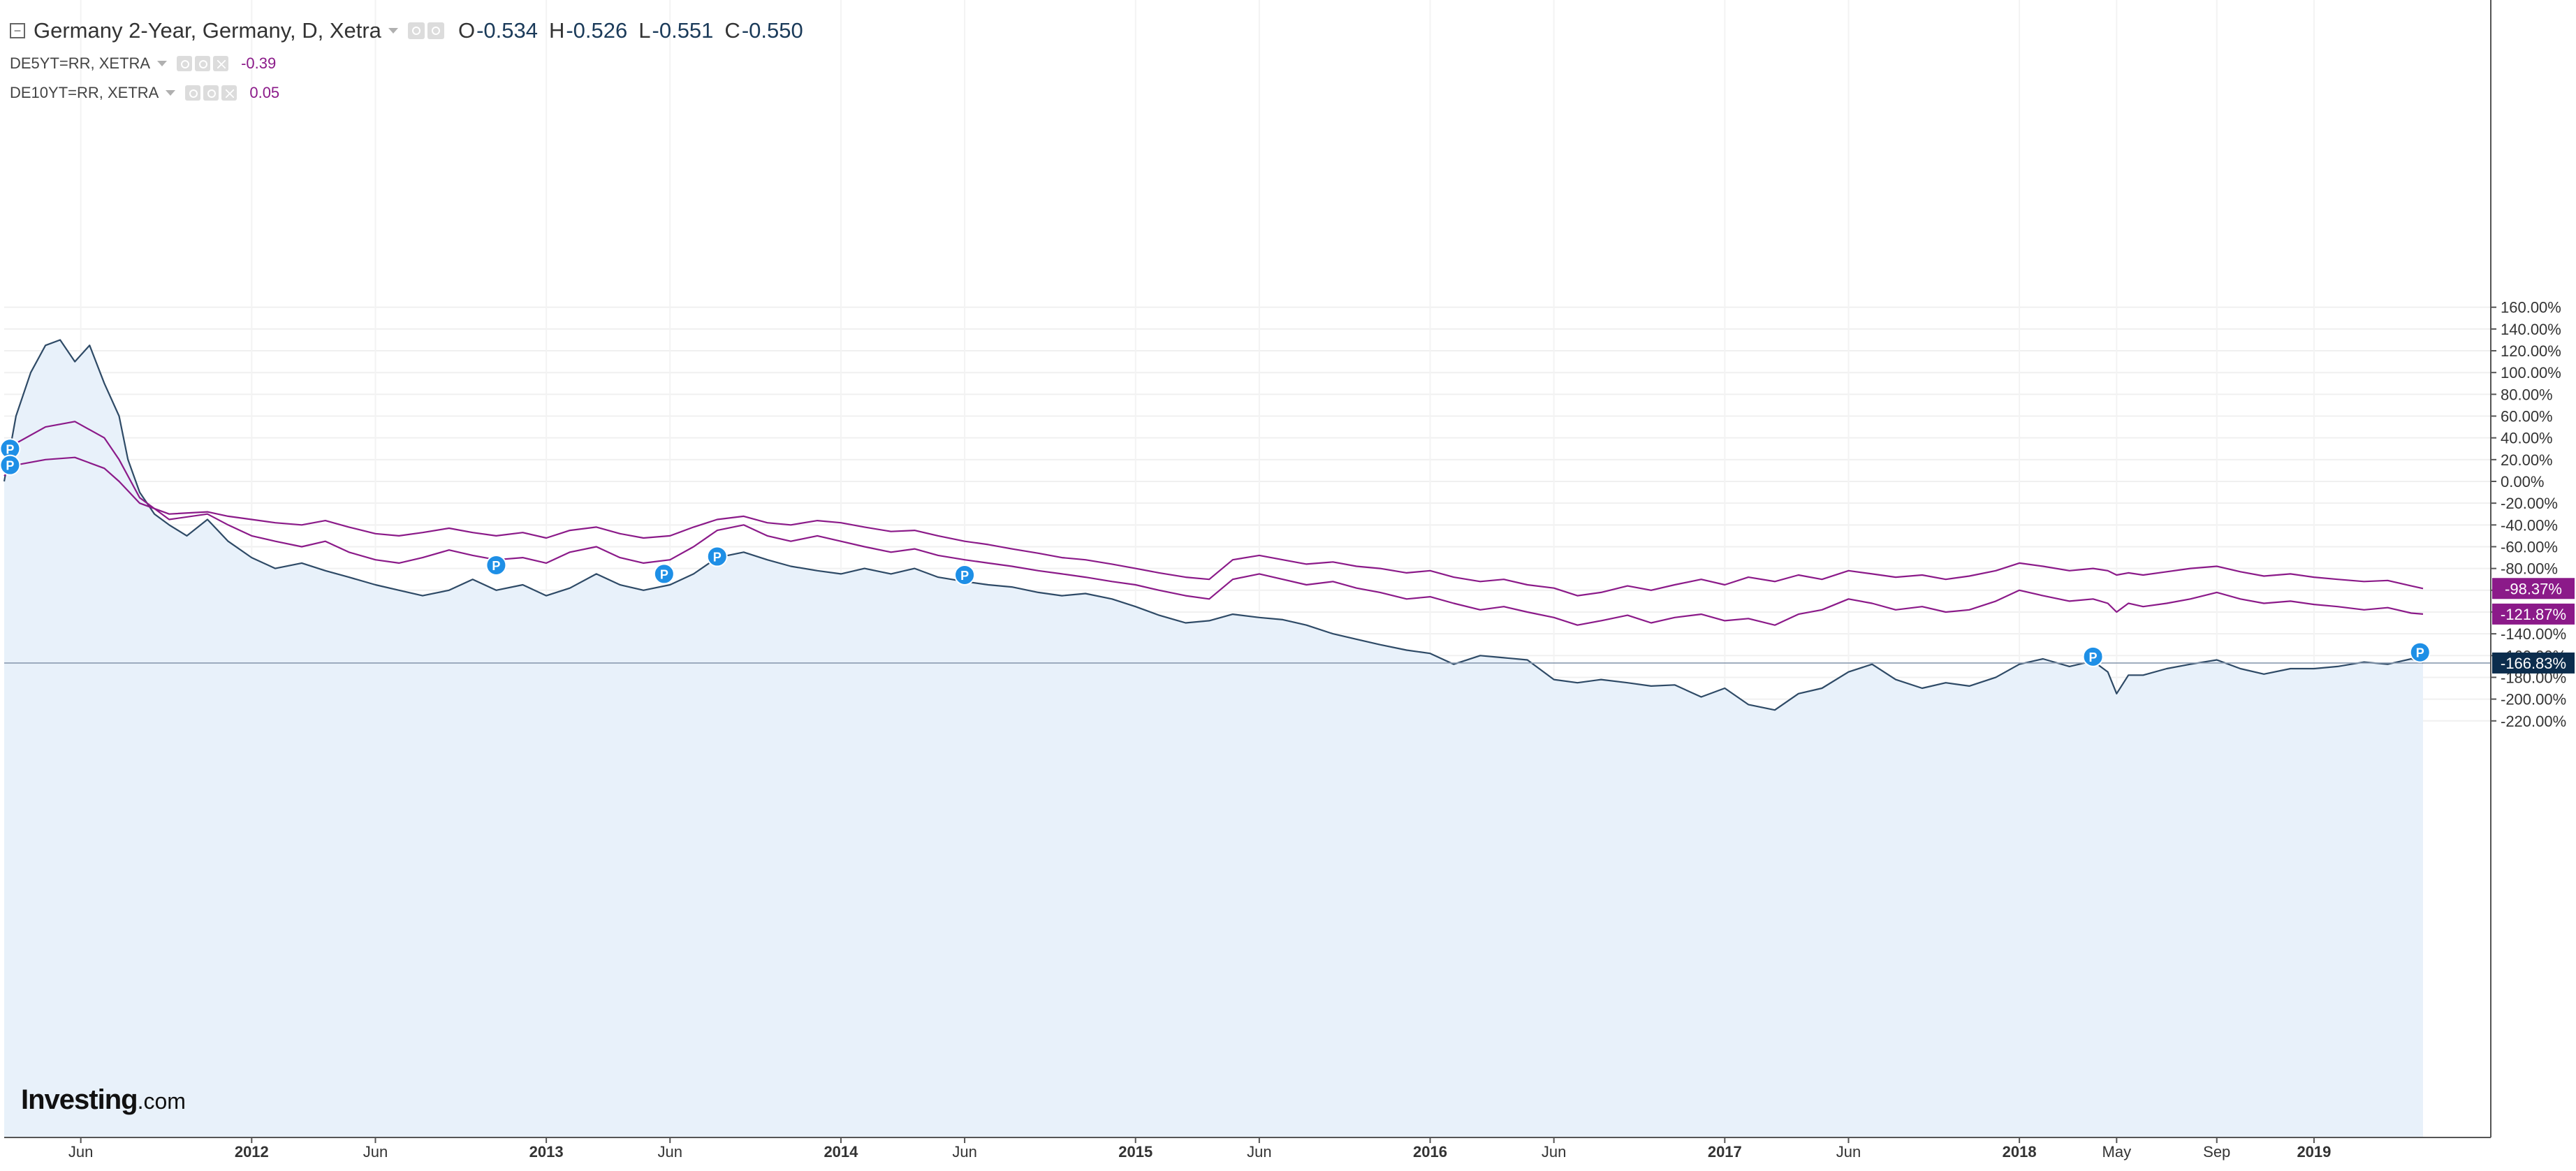 Image resolution: width=2576 pixels, height=1171 pixels. I want to click on y-tick-label: -80.00%, so click(2529, 569).